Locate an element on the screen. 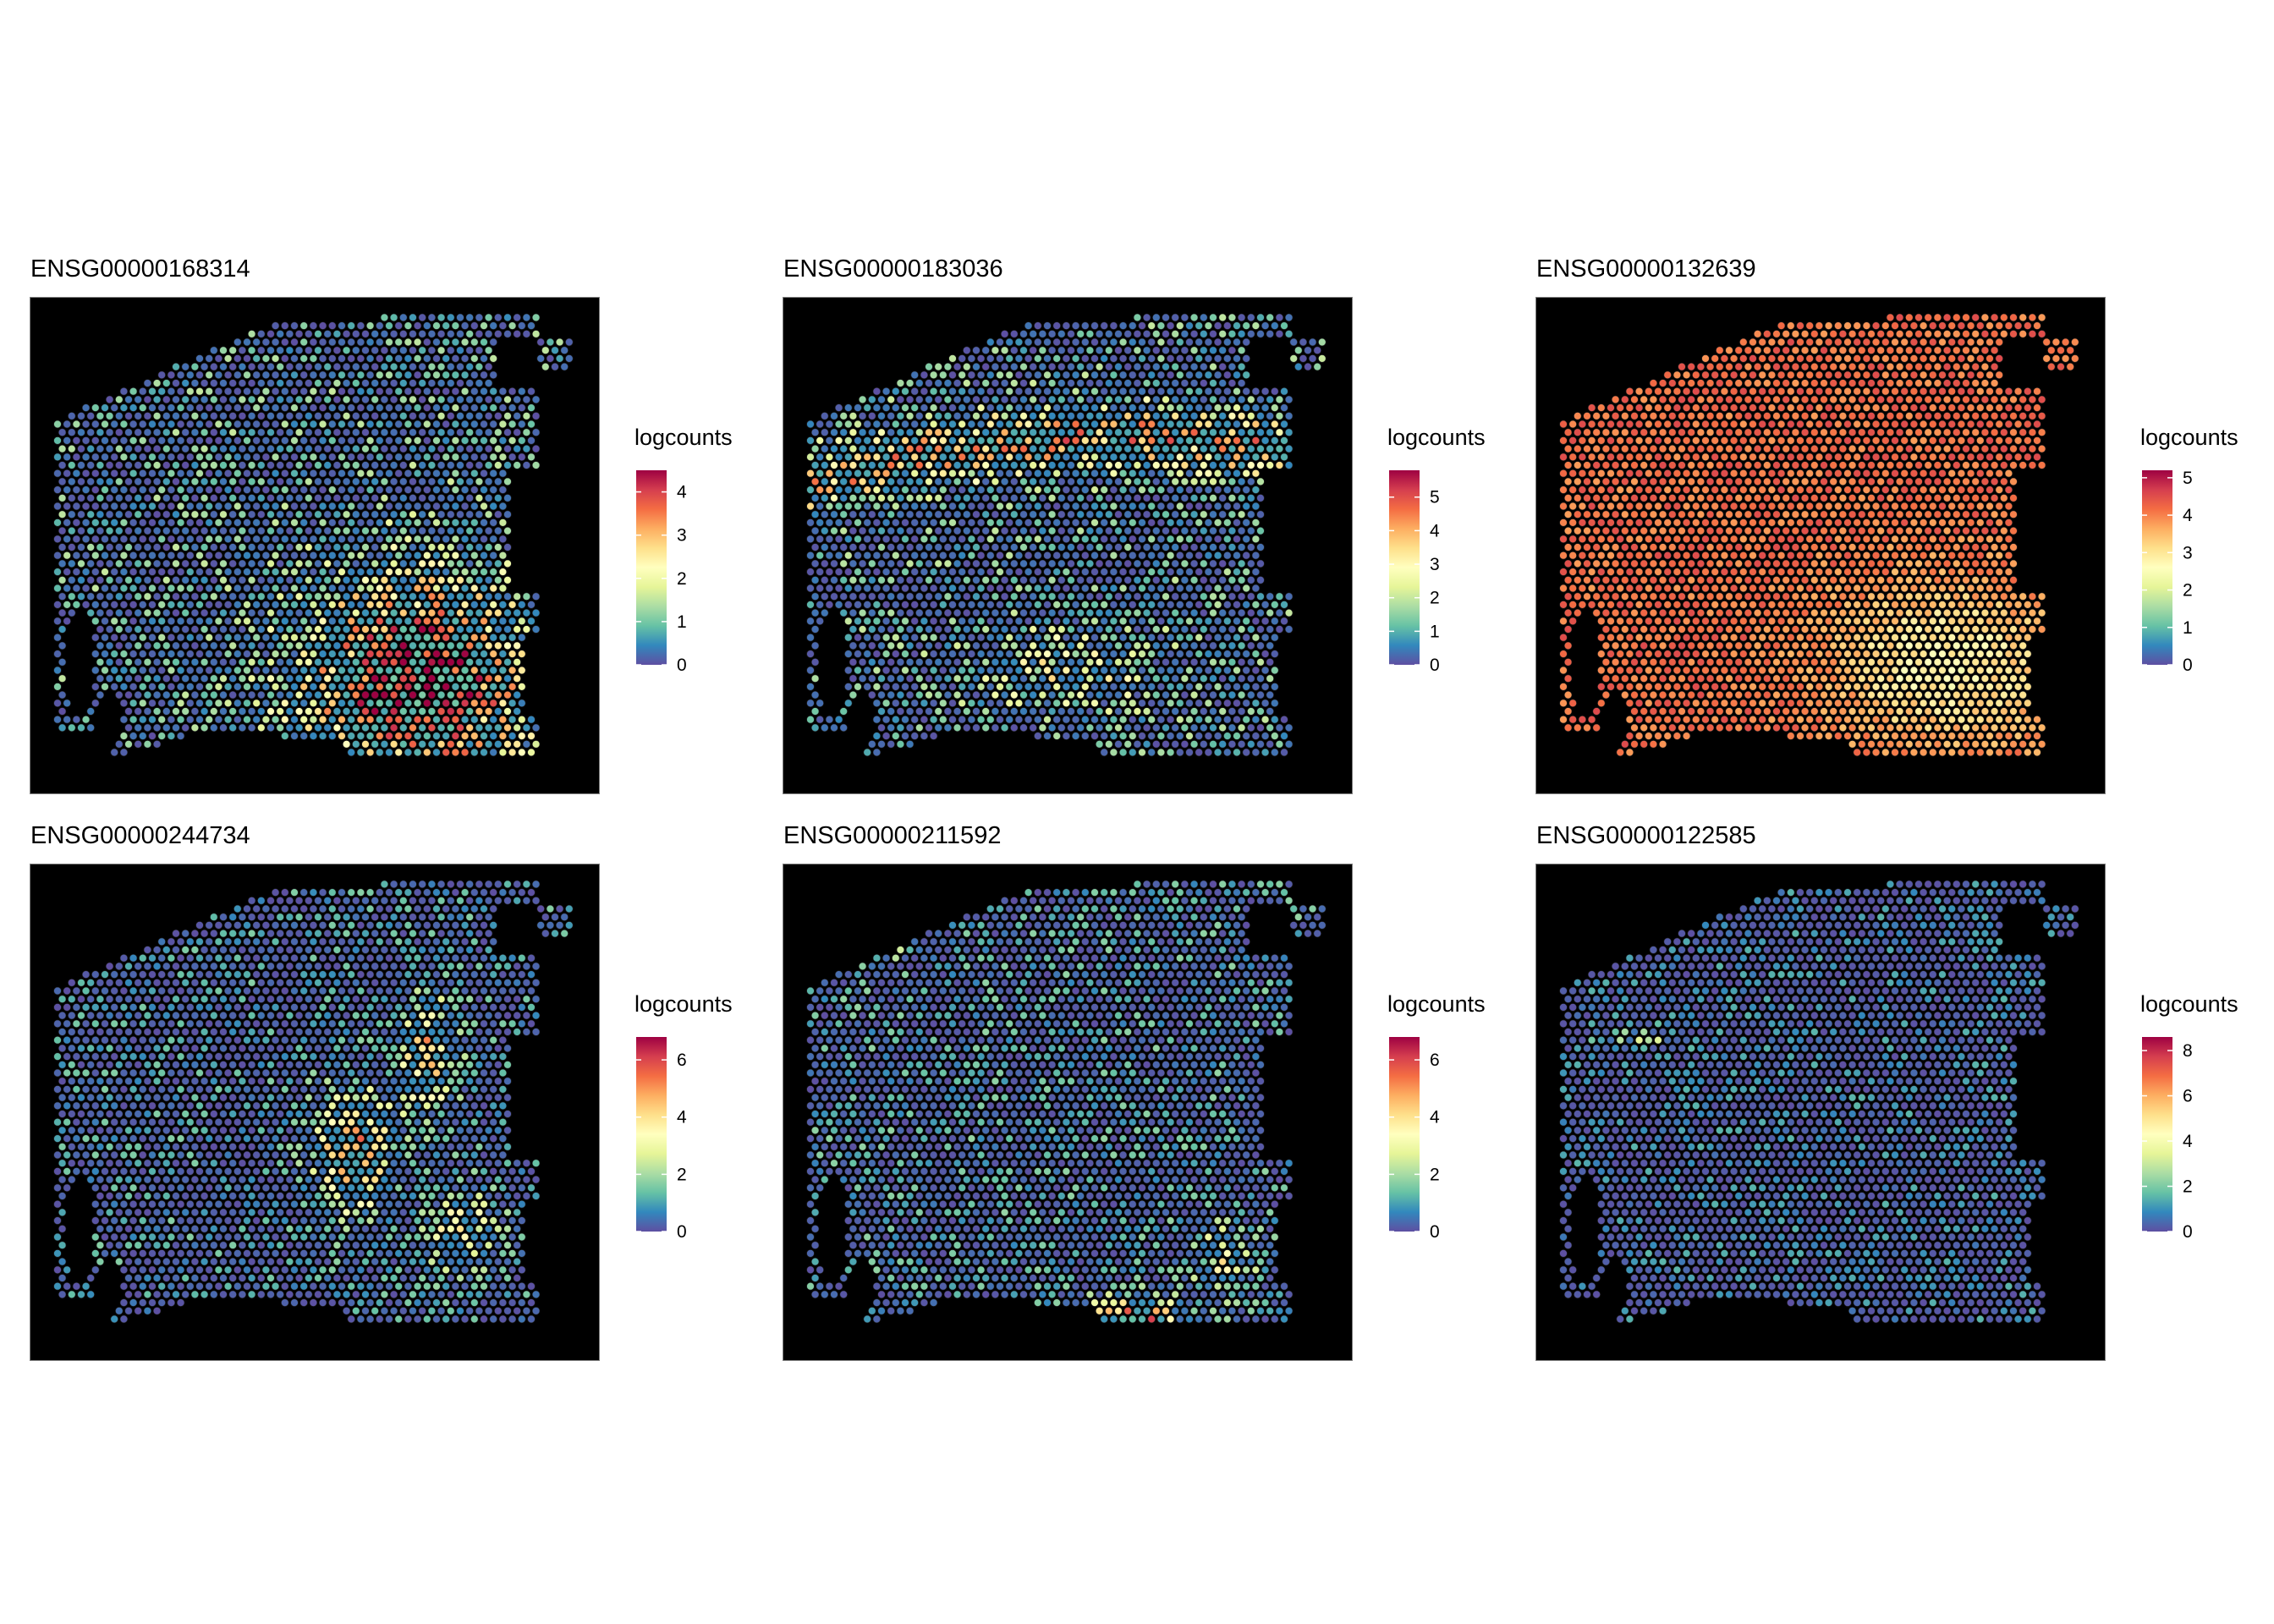 Image resolution: width=2274 pixels, height=1624 pixels. spot-2054 is located at coordinates (1076, 687).